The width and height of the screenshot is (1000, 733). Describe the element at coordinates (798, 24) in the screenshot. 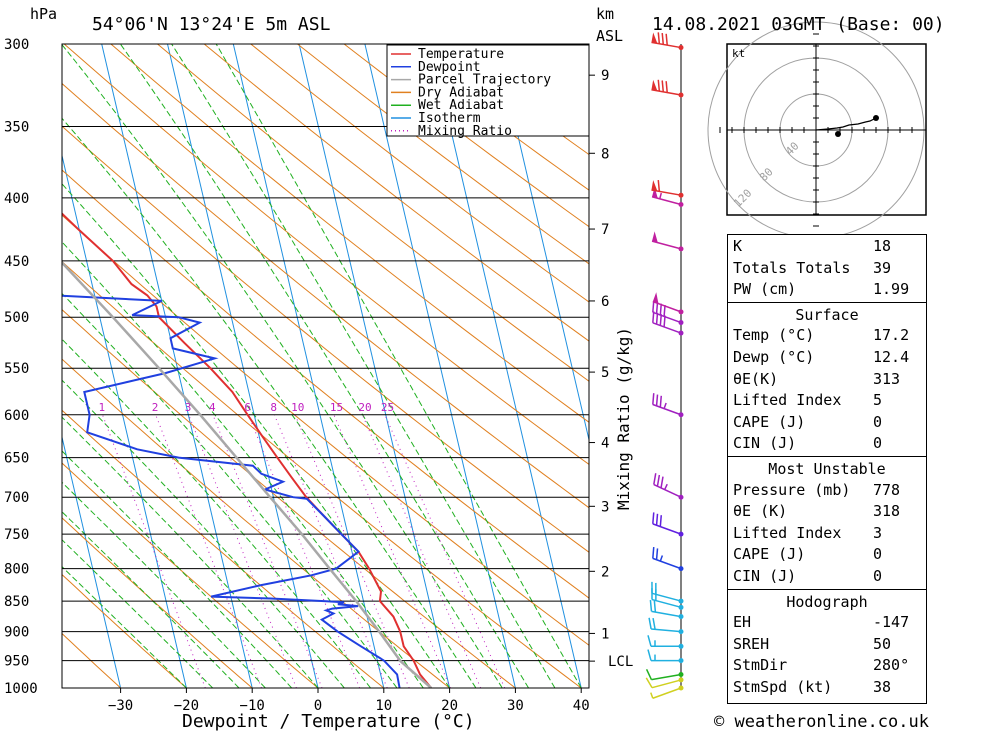

I see `valid-time: 14.08.2021 03GMT (Base: 00)` at that location.